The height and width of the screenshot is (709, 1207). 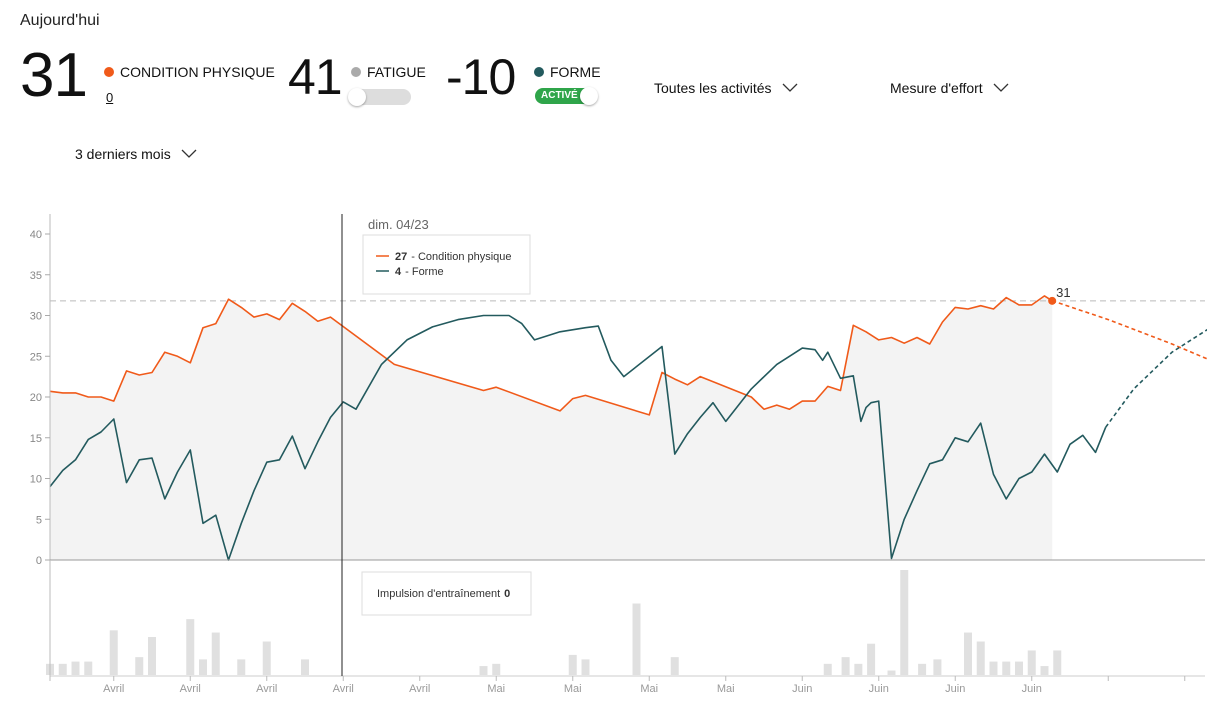 What do you see at coordinates (197, 72) in the screenshot?
I see `fitness-label: CONDITION PHYSIQUE` at bounding box center [197, 72].